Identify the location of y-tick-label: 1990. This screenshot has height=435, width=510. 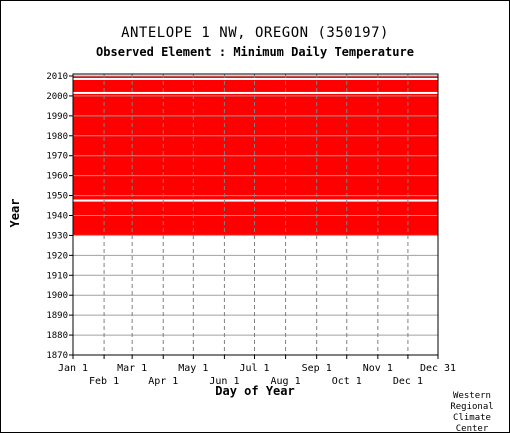
(57, 117).